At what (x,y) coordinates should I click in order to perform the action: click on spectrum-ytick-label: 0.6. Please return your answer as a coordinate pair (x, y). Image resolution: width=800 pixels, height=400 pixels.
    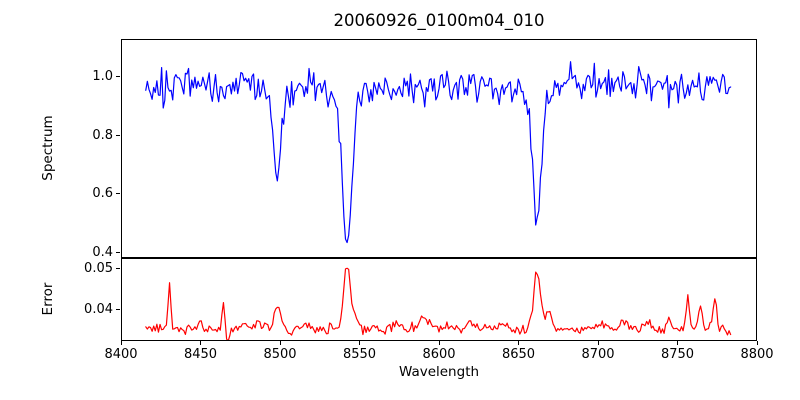
    Looking at the image, I should click on (102, 194).